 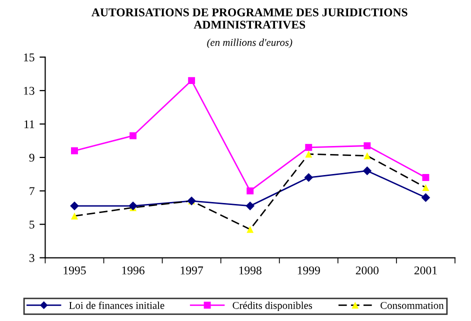 I want to click on y-tick-label: 11, so click(x=29, y=124).